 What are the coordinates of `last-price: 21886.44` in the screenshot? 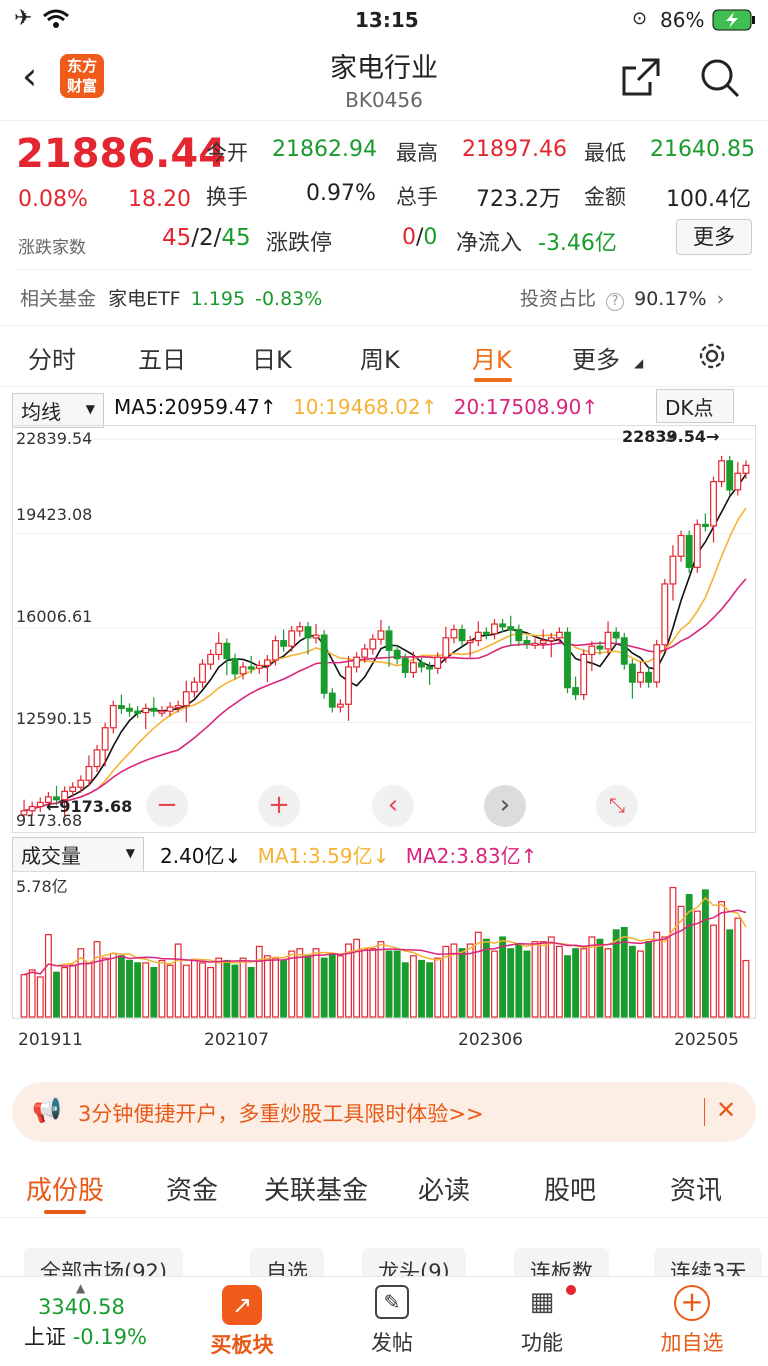 It's located at (121, 154).